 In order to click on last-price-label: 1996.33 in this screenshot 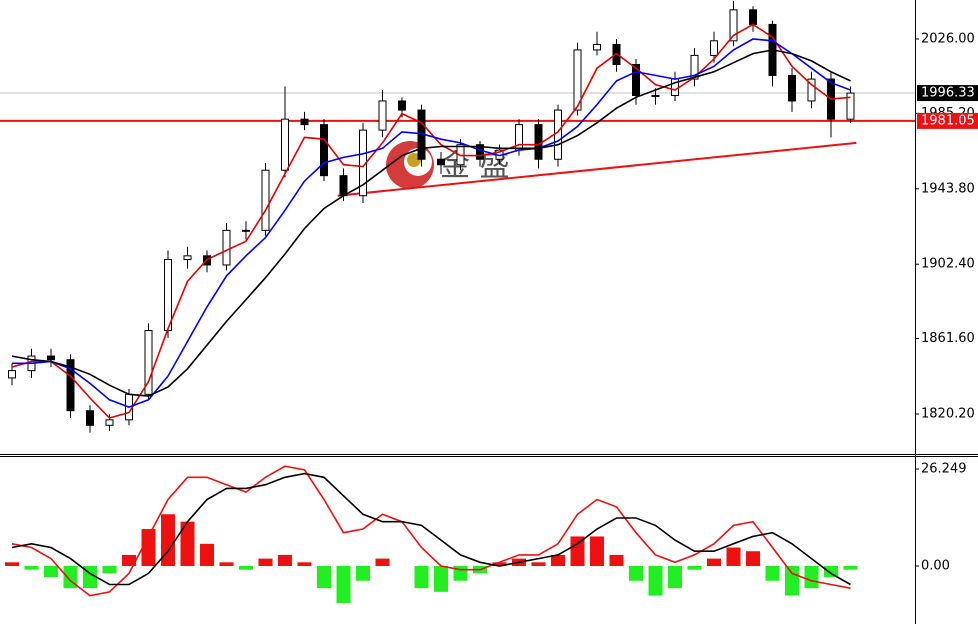, I will do `click(948, 93)`.